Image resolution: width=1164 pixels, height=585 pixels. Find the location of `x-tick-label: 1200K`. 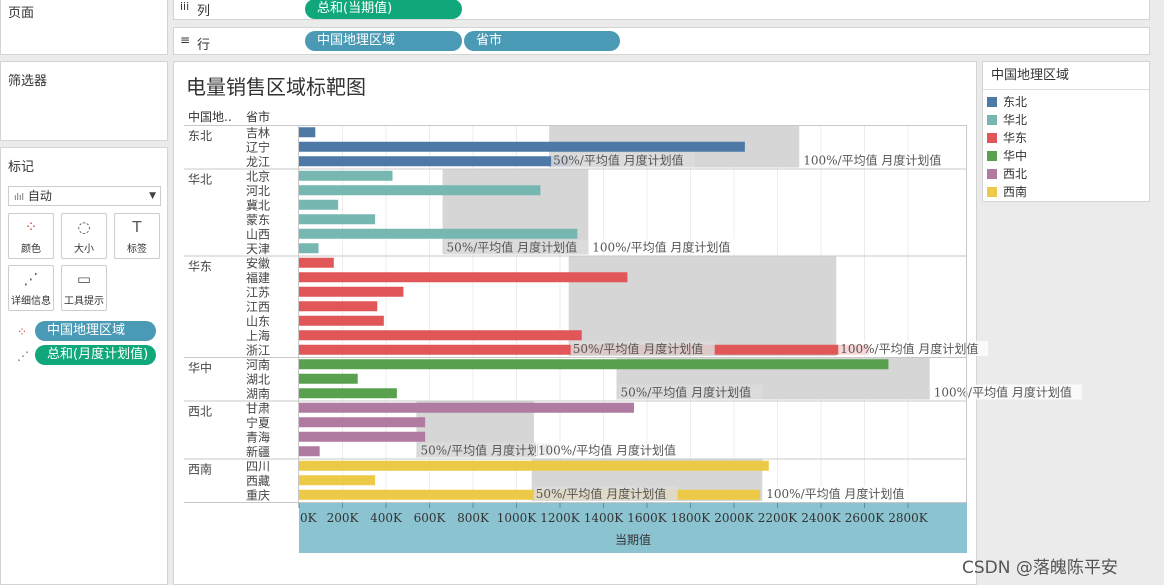

x-tick-label: 1200K is located at coordinates (560, 518).